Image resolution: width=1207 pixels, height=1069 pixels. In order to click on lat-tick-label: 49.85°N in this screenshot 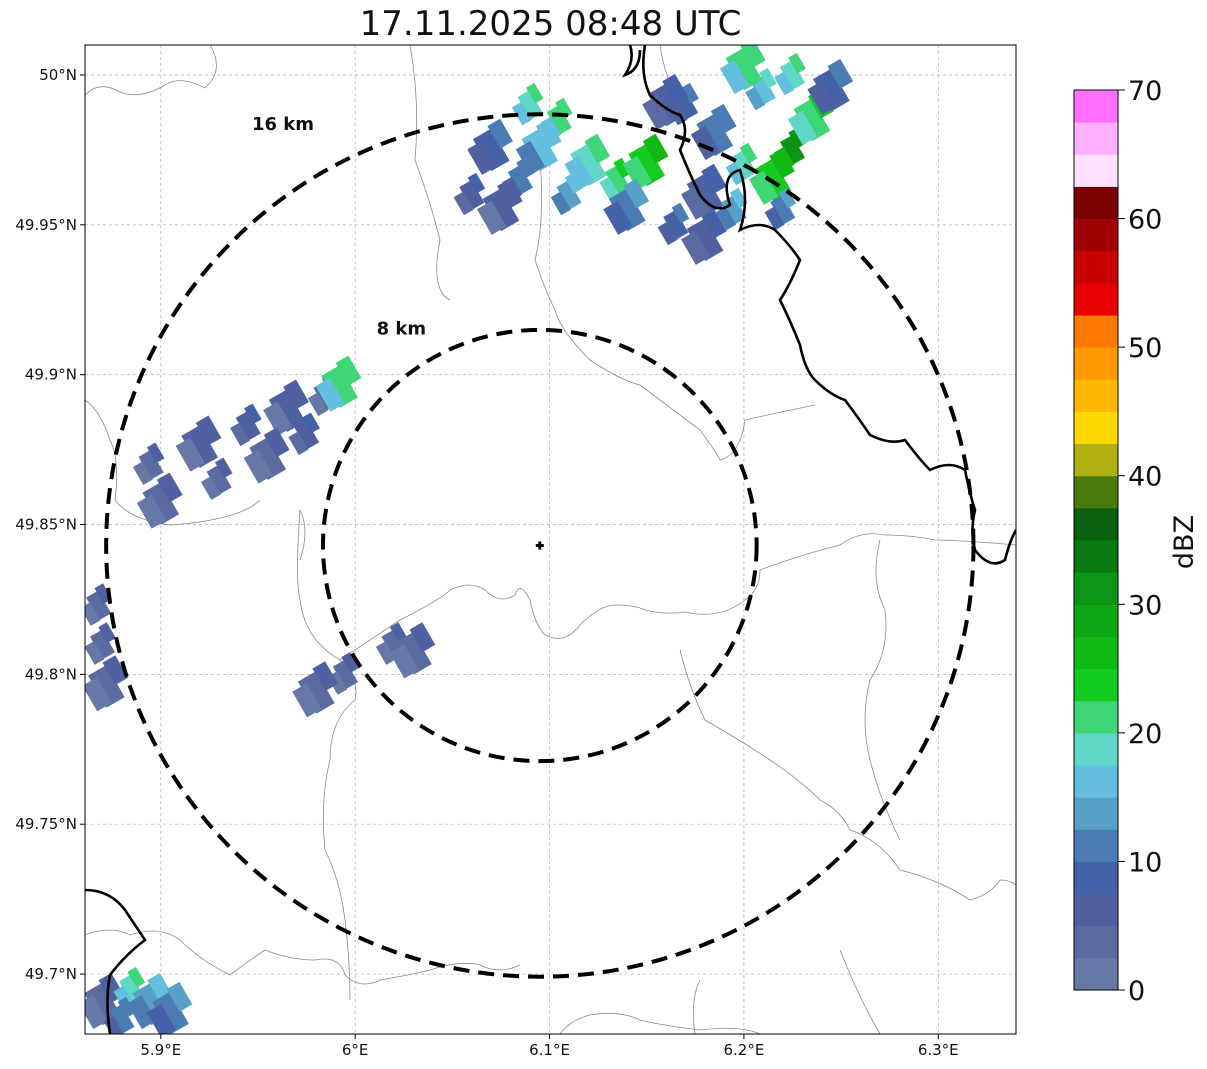, I will do `click(46, 525)`.